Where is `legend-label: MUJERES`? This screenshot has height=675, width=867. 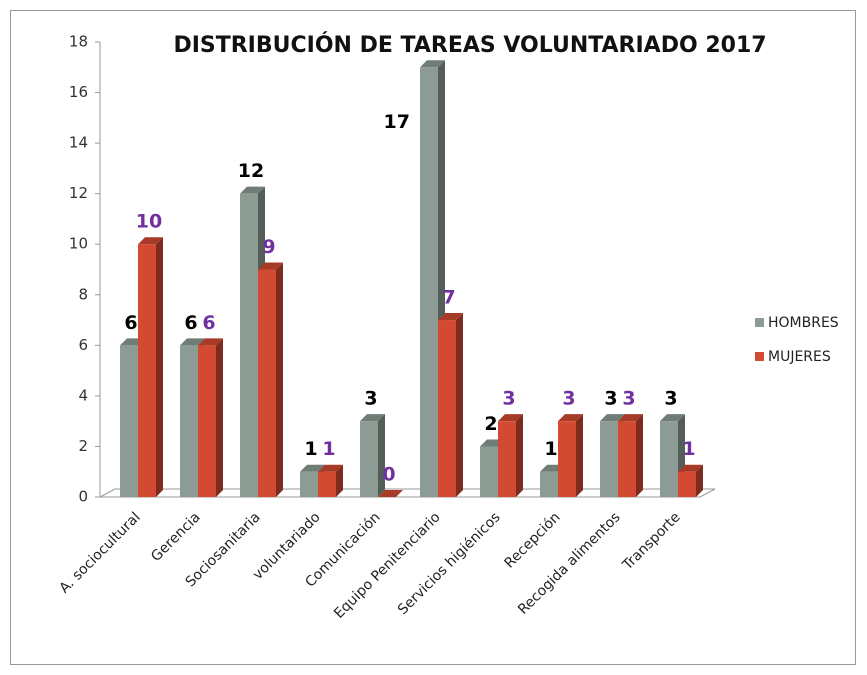 legend-label: MUJERES is located at coordinates (799, 357).